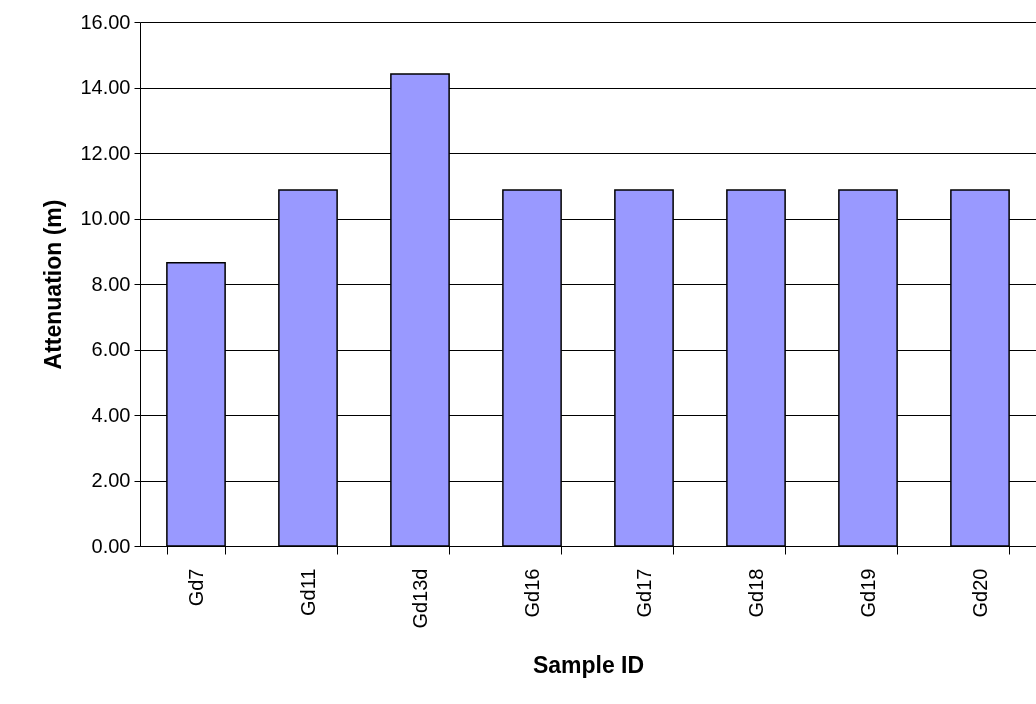  Describe the element at coordinates (755, 593) in the screenshot. I see `x-tick-label: Gd18` at that location.